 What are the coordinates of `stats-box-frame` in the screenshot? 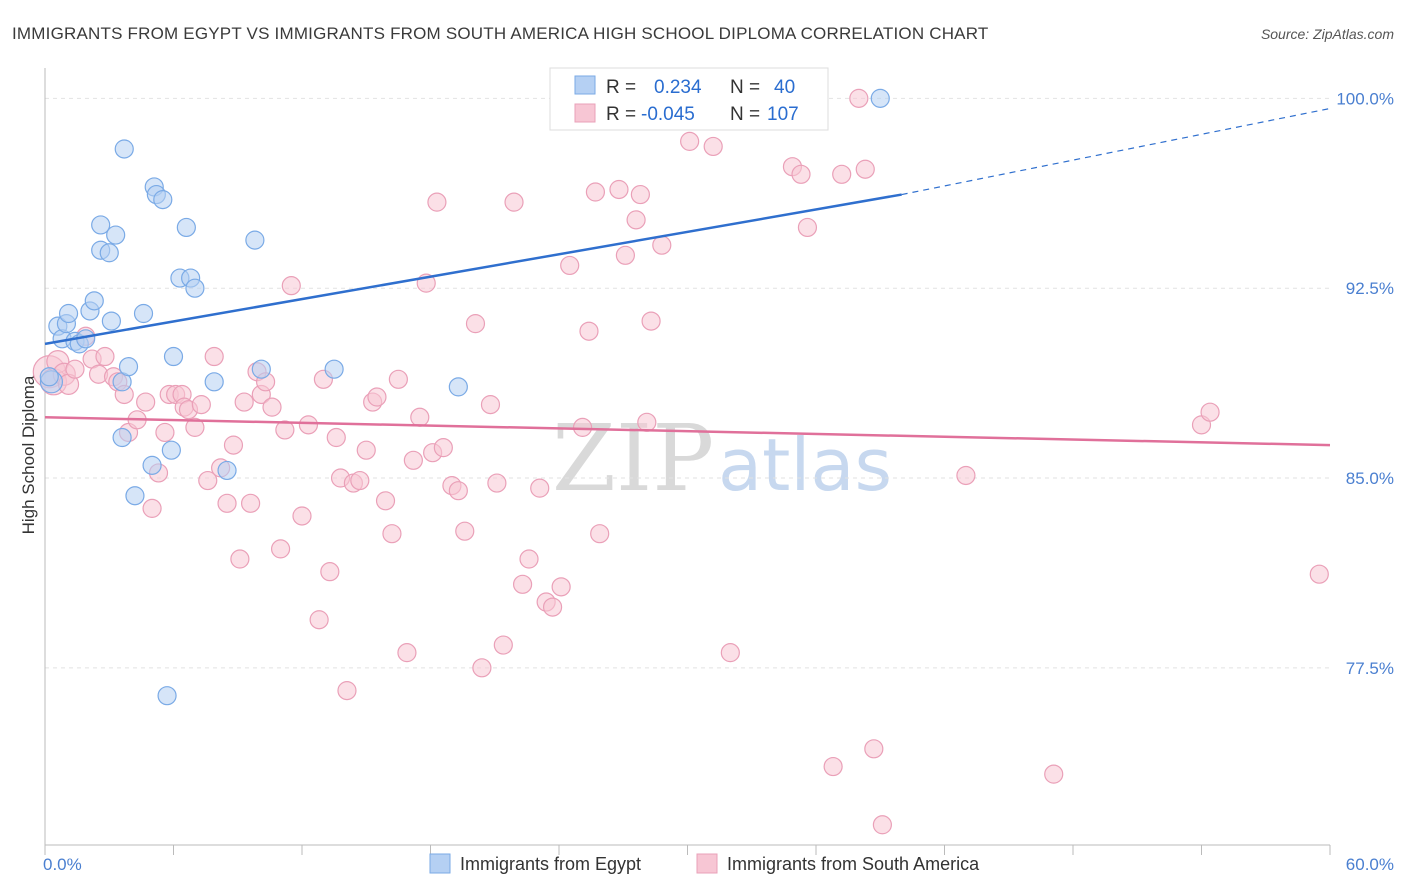 It's located at (689, 99).